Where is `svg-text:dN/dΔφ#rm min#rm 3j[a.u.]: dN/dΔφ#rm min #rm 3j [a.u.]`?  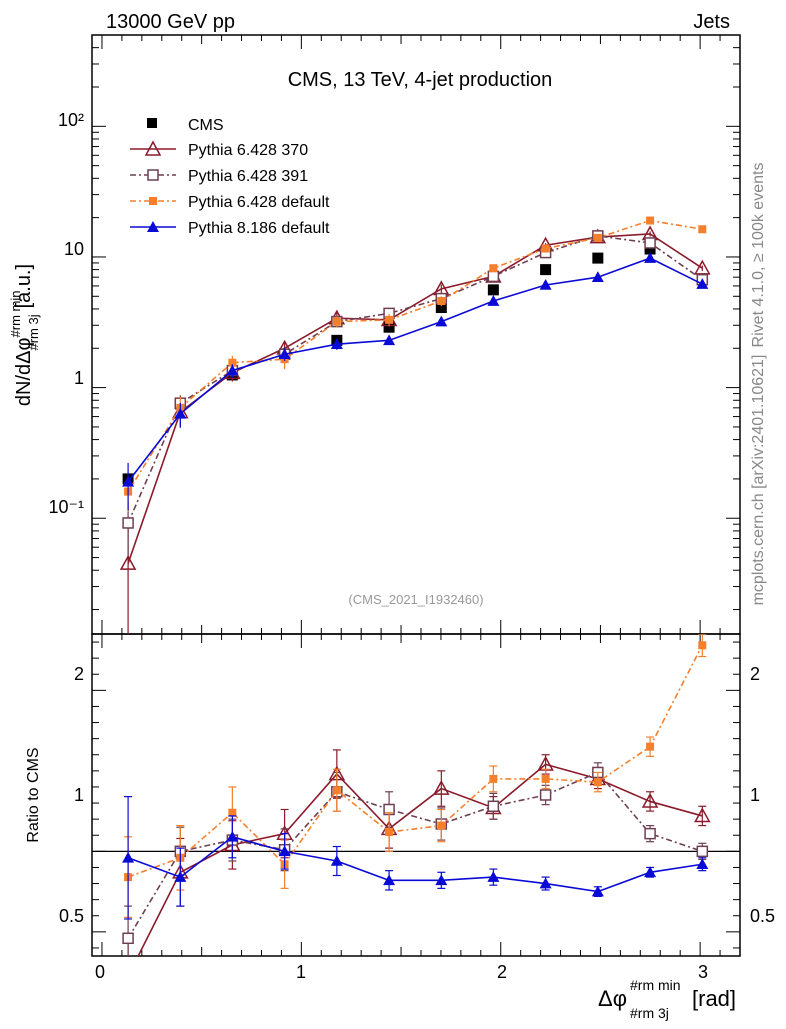 svg-text:dN/dΔφ#rm min#rm 3j[a.u.]: dN/dΔφ#rm min #rm 3j [a.u.] is located at coordinates (24, 335).